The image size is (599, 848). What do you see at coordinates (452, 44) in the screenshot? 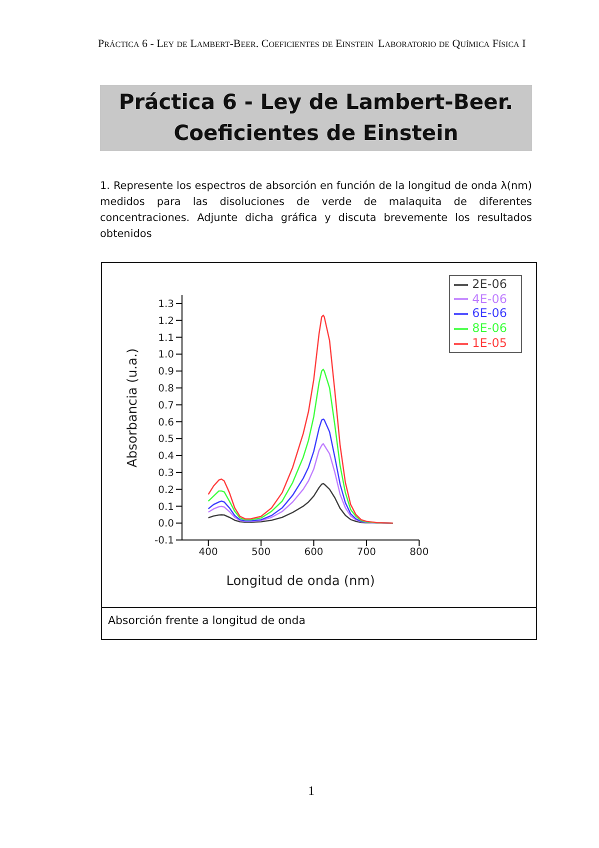
I see `text: Laboratorio de Química Física I` at bounding box center [452, 44].